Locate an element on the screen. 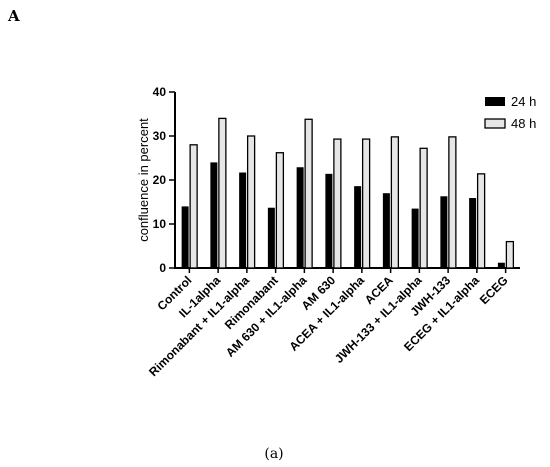 This screenshot has width=550, height=467. y-tick-label: 0 is located at coordinates (162, 268).